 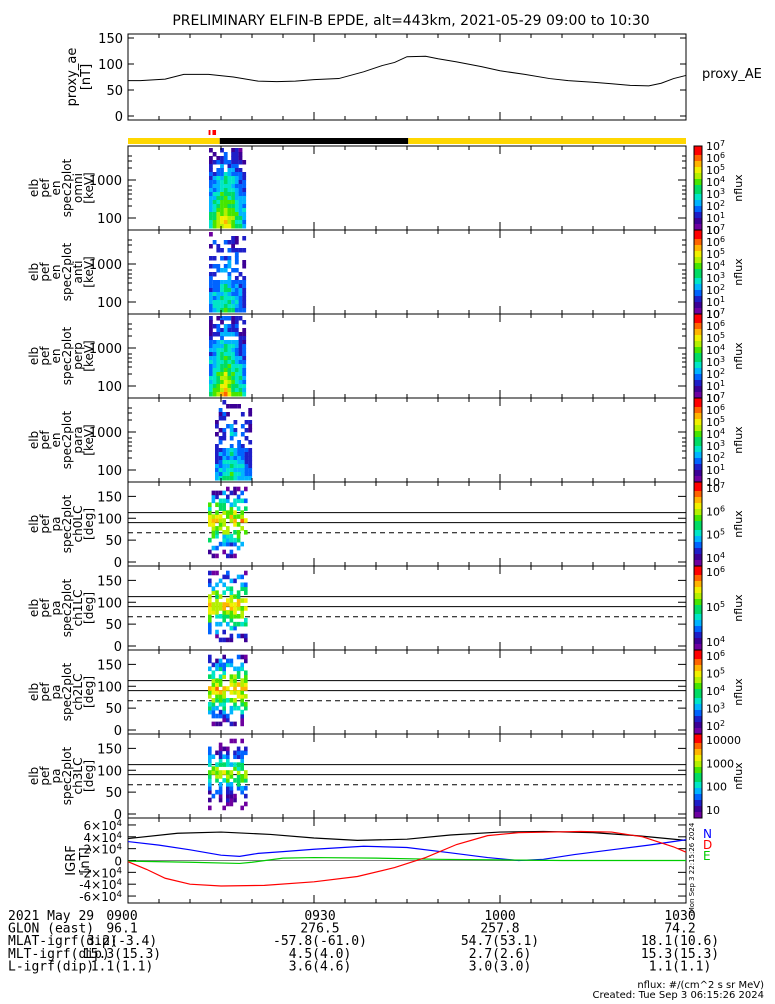 I want to click on pitch-panel-ylabel: pa, so click(x=56, y=692).